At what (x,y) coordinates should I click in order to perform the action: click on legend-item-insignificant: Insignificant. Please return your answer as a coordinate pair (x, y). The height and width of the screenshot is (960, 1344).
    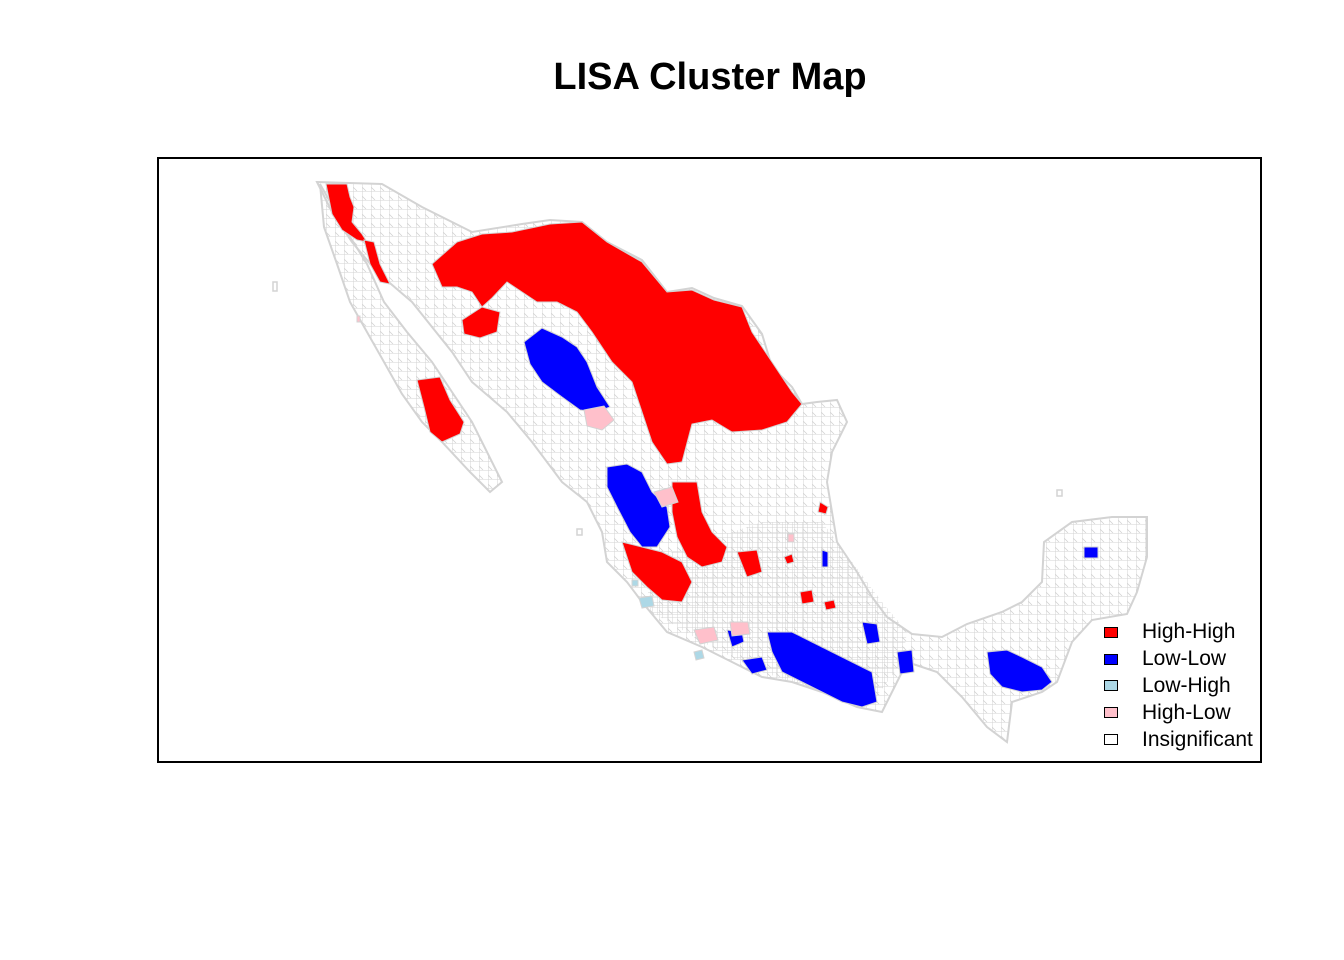
    Looking at the image, I should click on (1178, 739).